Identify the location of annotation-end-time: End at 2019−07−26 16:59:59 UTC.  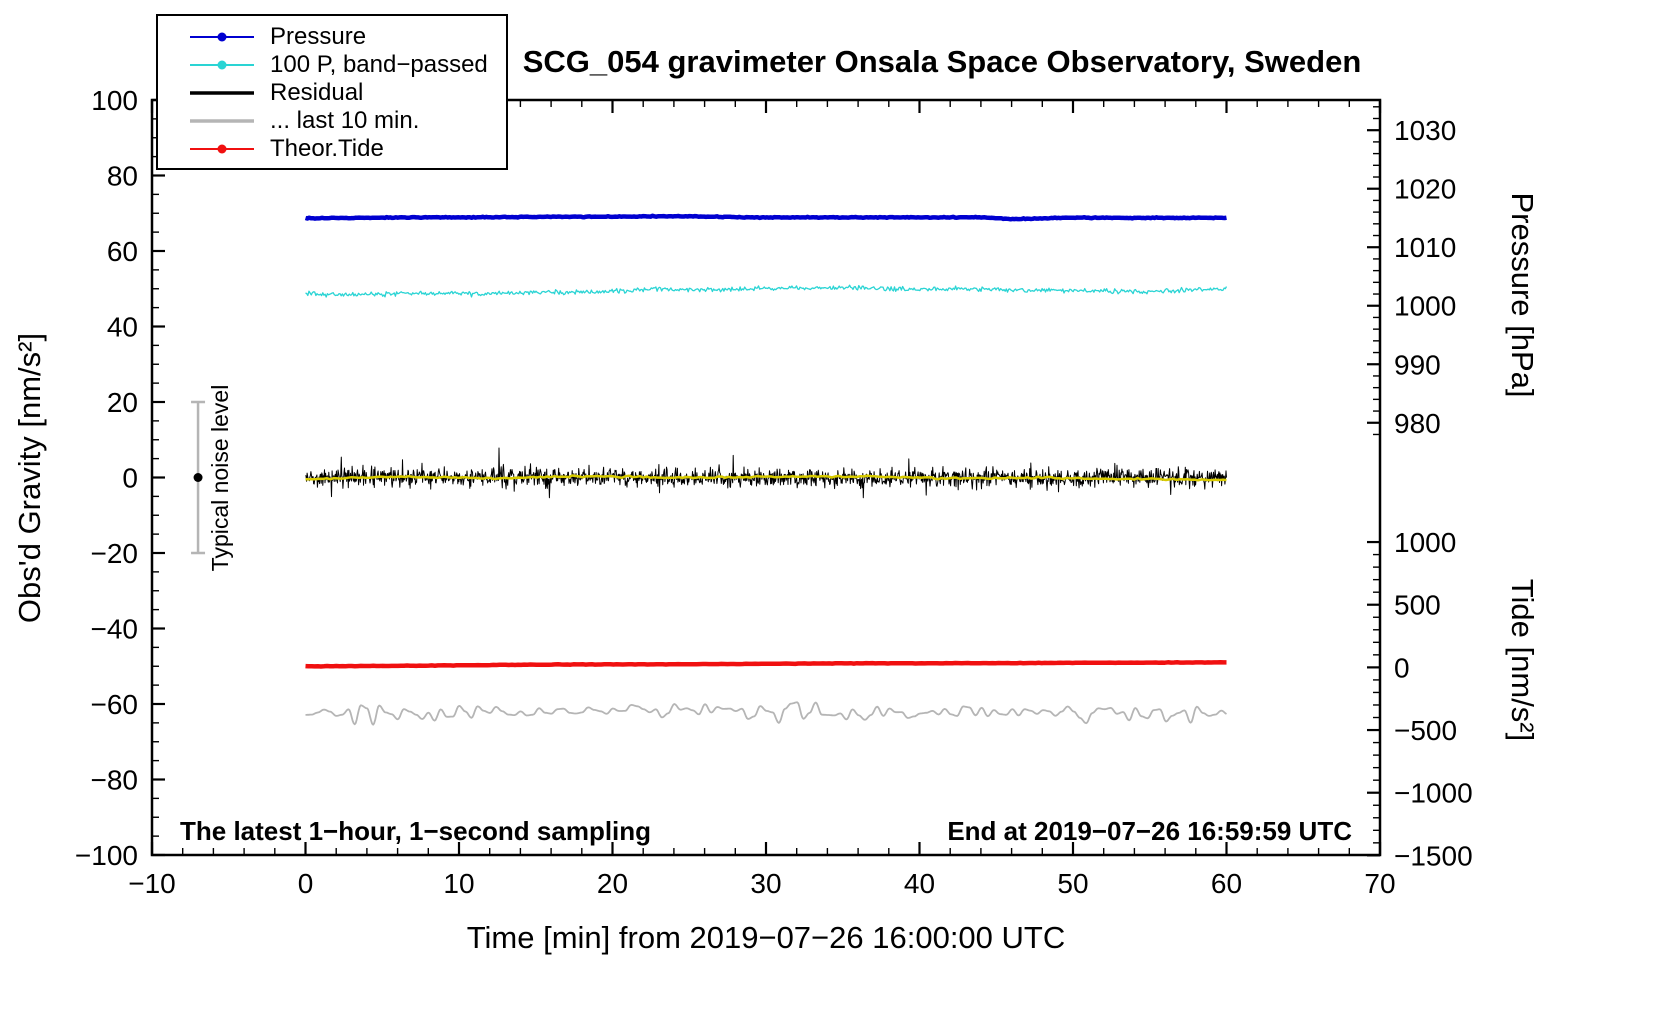
(1149, 831).